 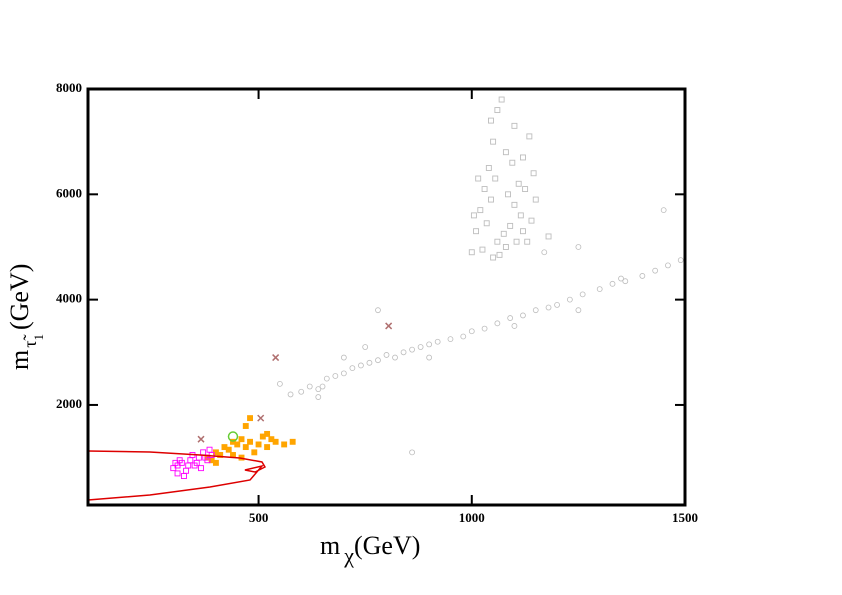 I want to click on x-tick-label: 500, so click(x=259, y=517).